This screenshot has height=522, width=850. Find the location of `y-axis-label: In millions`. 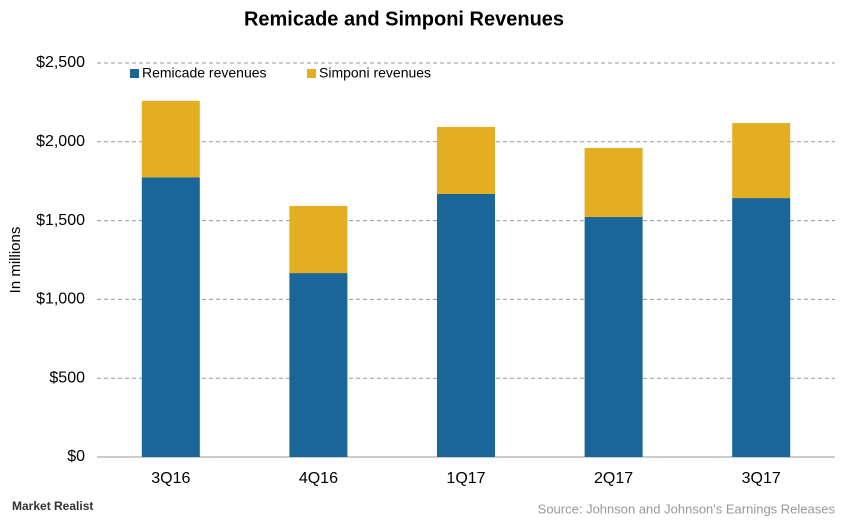

y-axis-label: In millions is located at coordinates (15, 260).